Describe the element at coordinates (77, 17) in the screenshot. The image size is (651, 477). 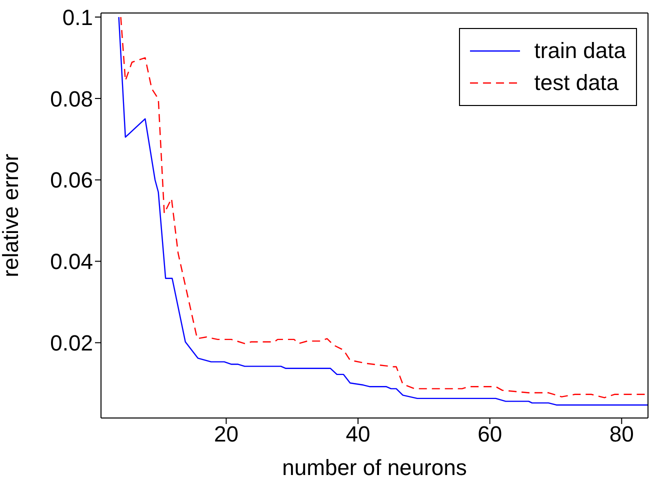
I see `y-tick-label: 0.1` at that location.